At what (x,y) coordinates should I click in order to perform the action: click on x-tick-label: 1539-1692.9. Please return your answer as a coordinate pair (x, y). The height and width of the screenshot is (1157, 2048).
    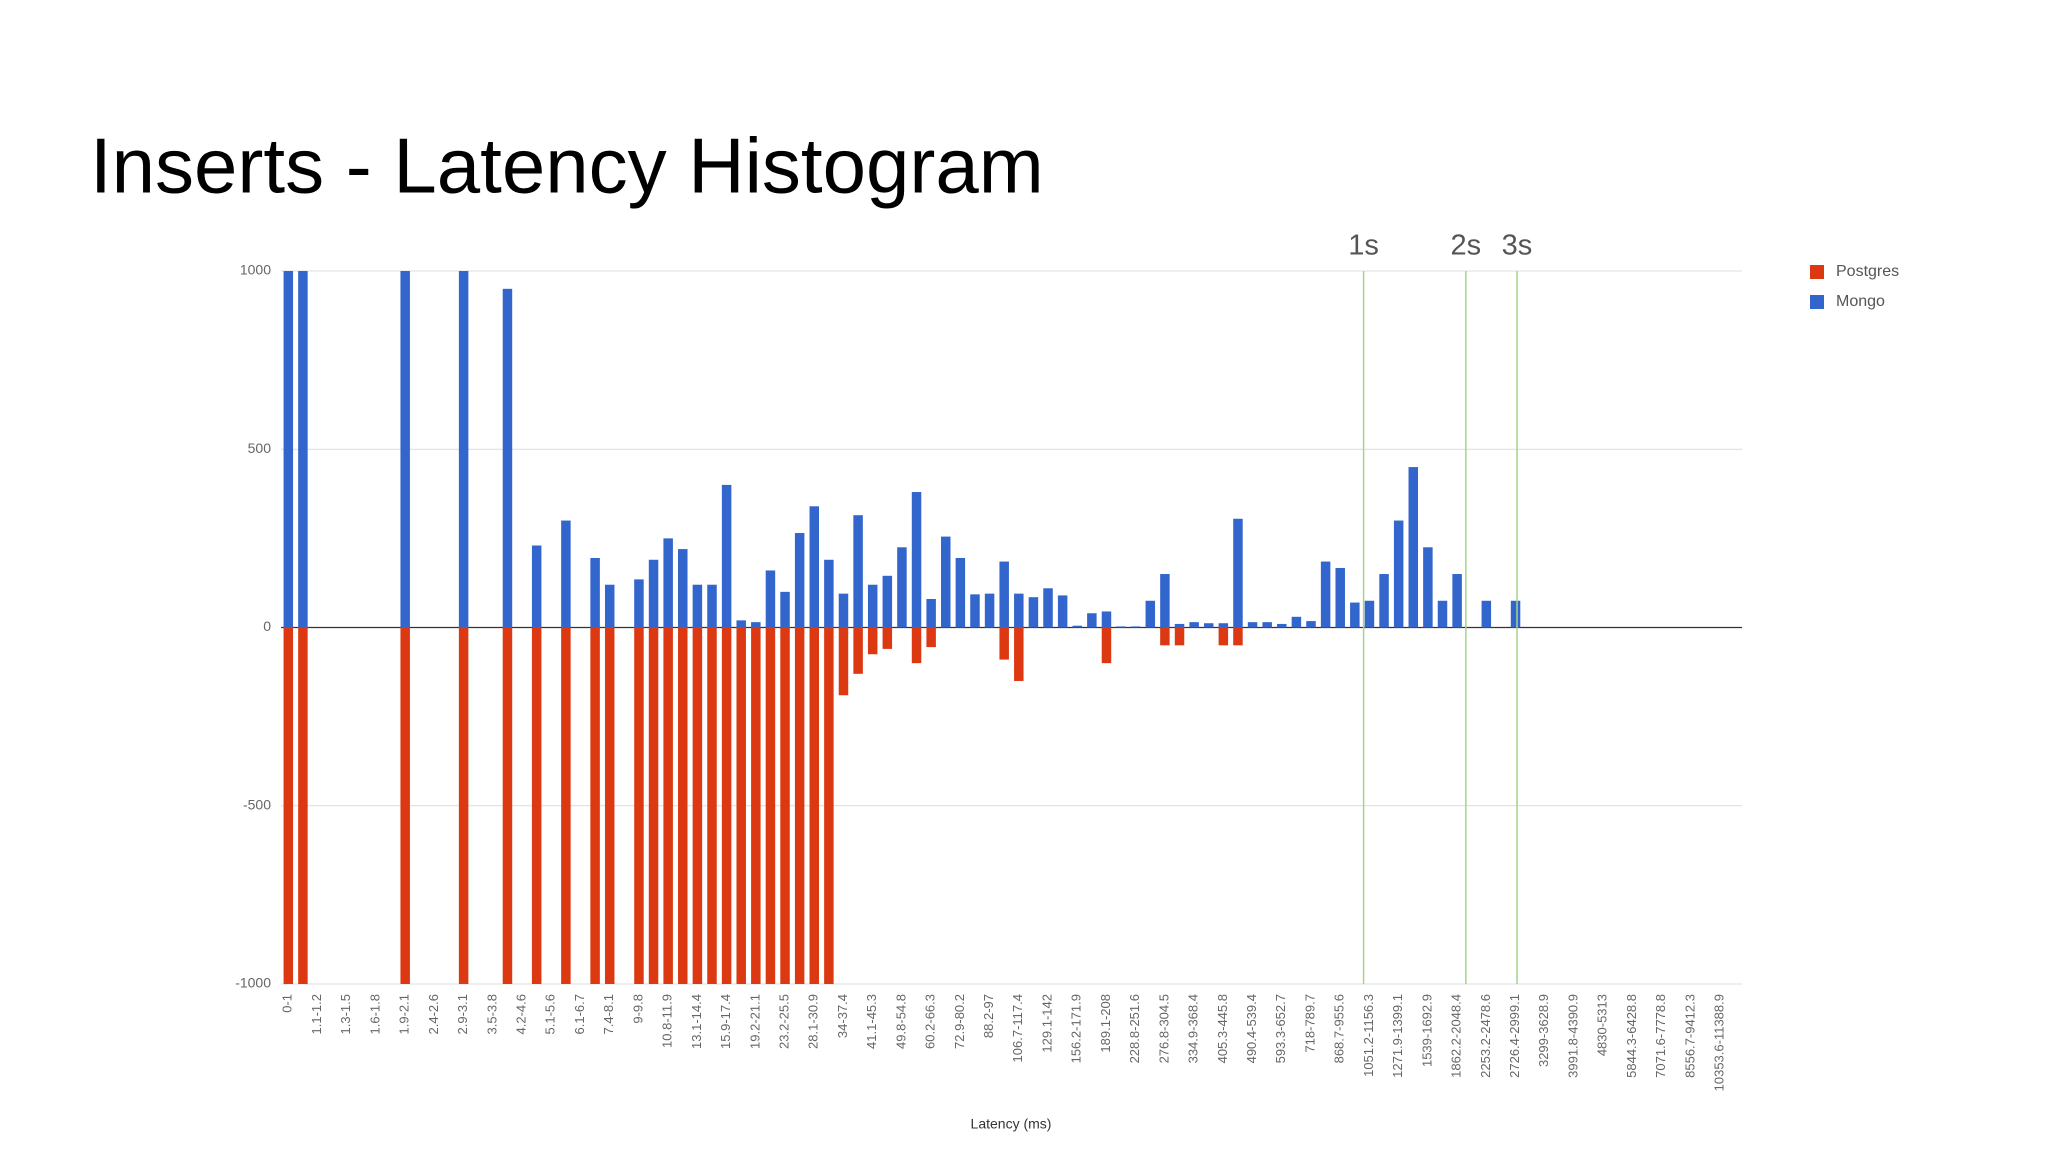
    Looking at the image, I should click on (1426, 1030).